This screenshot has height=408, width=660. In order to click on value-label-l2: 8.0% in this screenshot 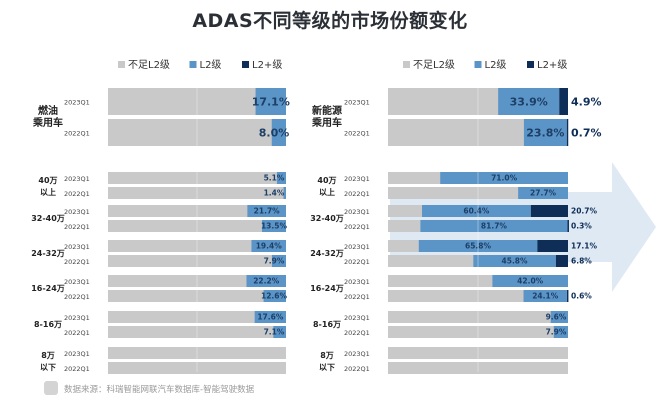, I will do `click(274, 132)`.